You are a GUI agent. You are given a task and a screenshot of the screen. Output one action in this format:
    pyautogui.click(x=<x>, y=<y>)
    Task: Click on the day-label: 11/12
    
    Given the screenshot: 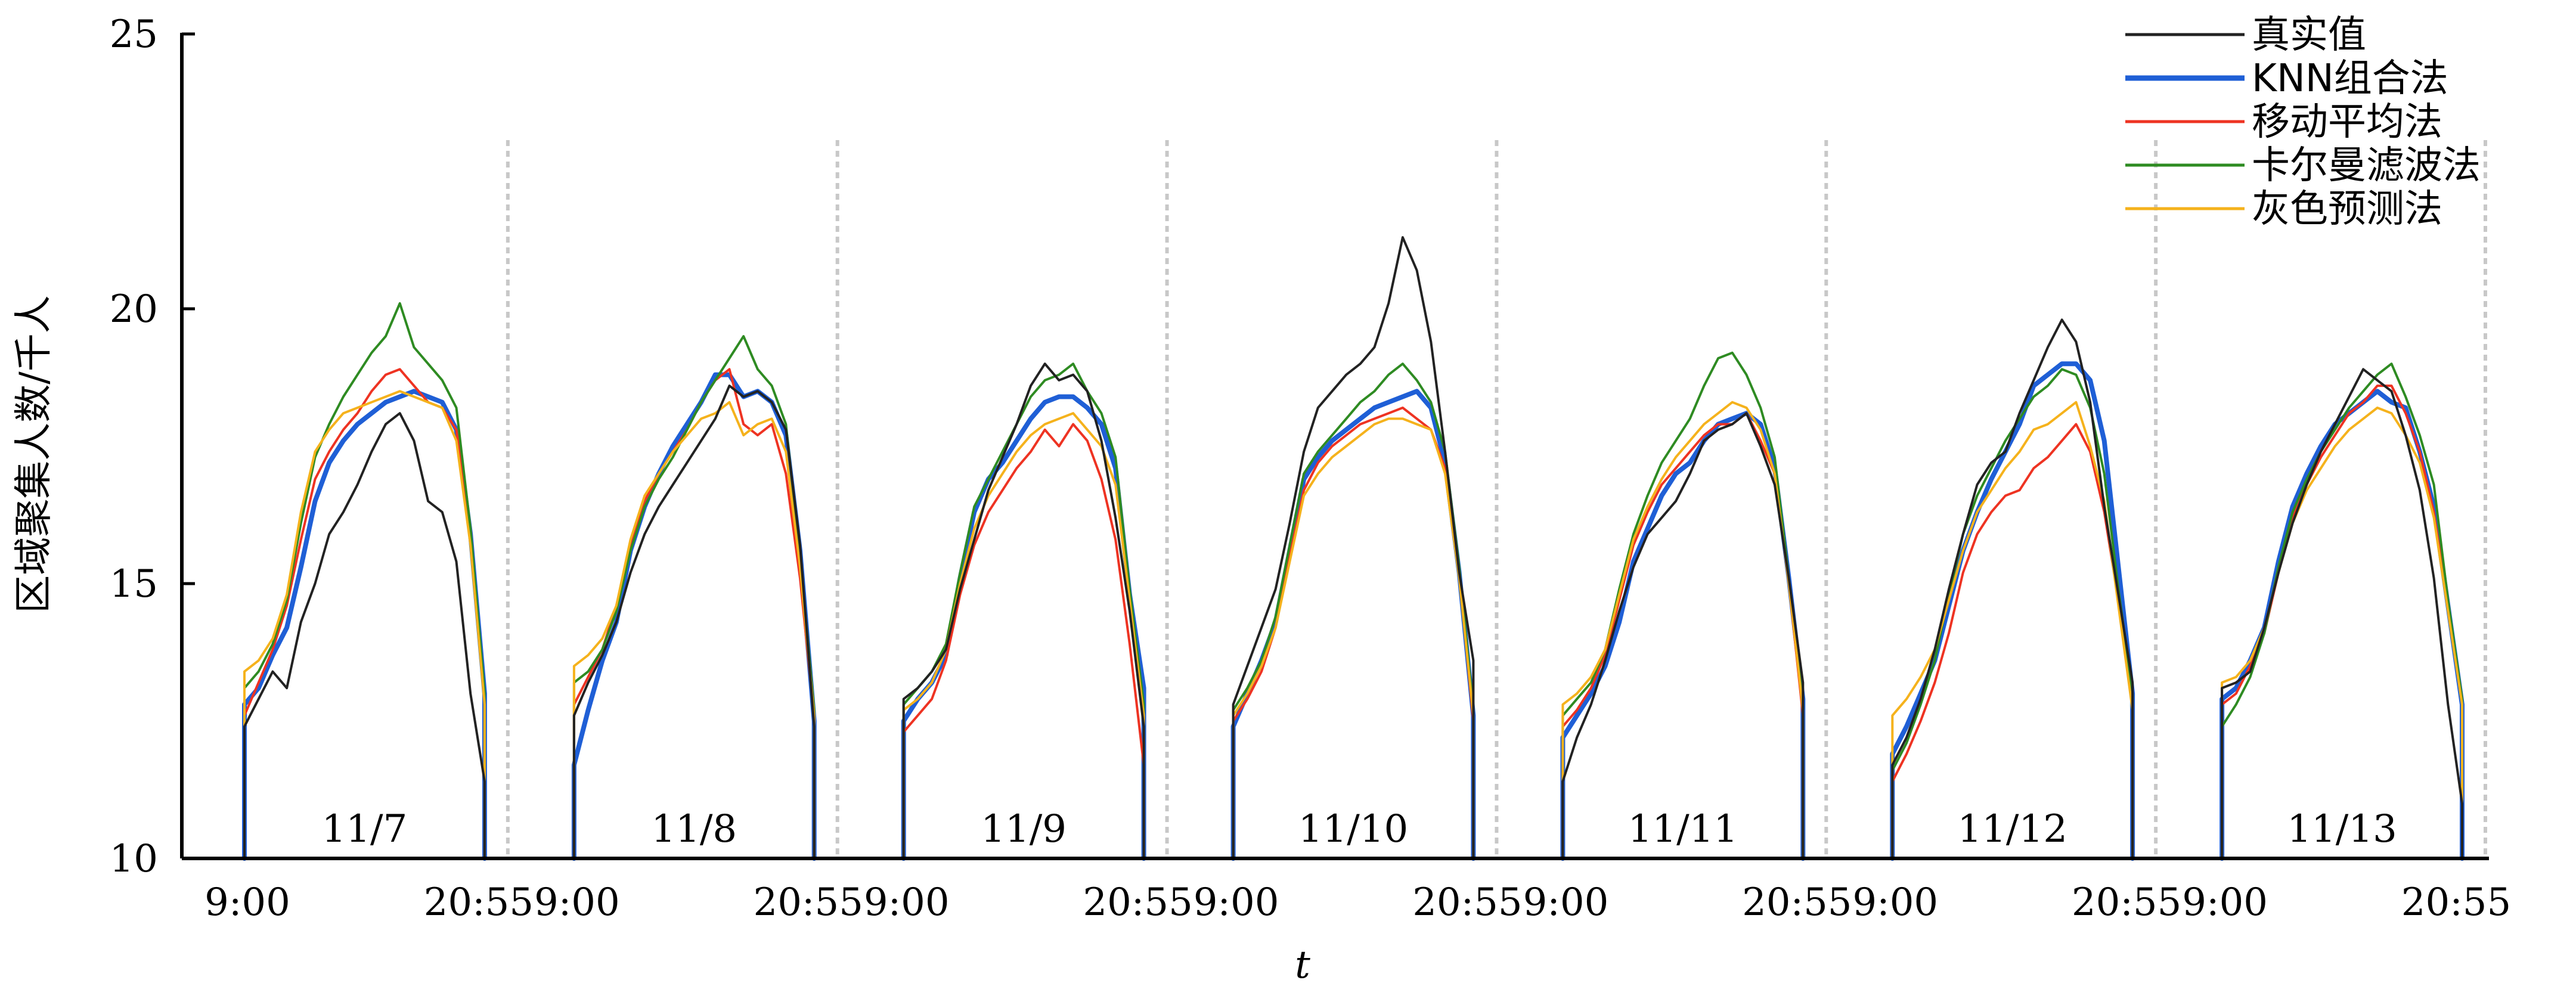 What is the action you would take?
    pyautogui.click(x=2012, y=829)
    